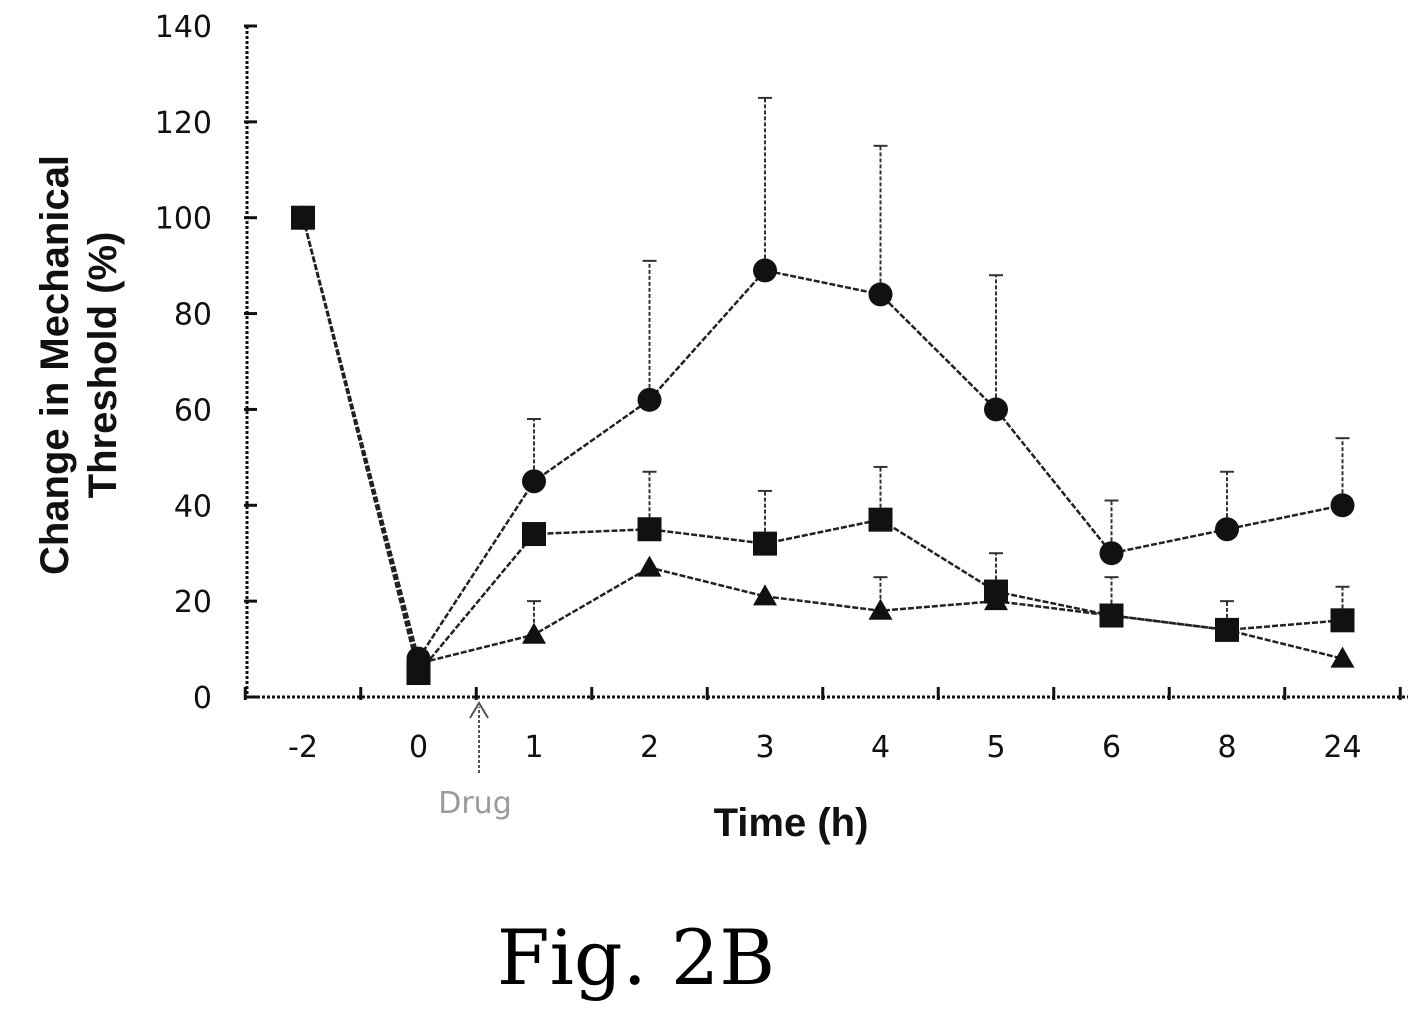  Describe the element at coordinates (995, 747) in the screenshot. I see `x-tick-label: 5` at that location.